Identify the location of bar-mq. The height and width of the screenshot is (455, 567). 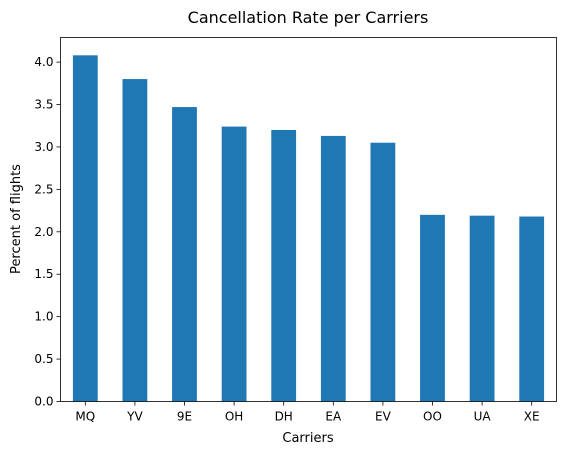
(85, 228).